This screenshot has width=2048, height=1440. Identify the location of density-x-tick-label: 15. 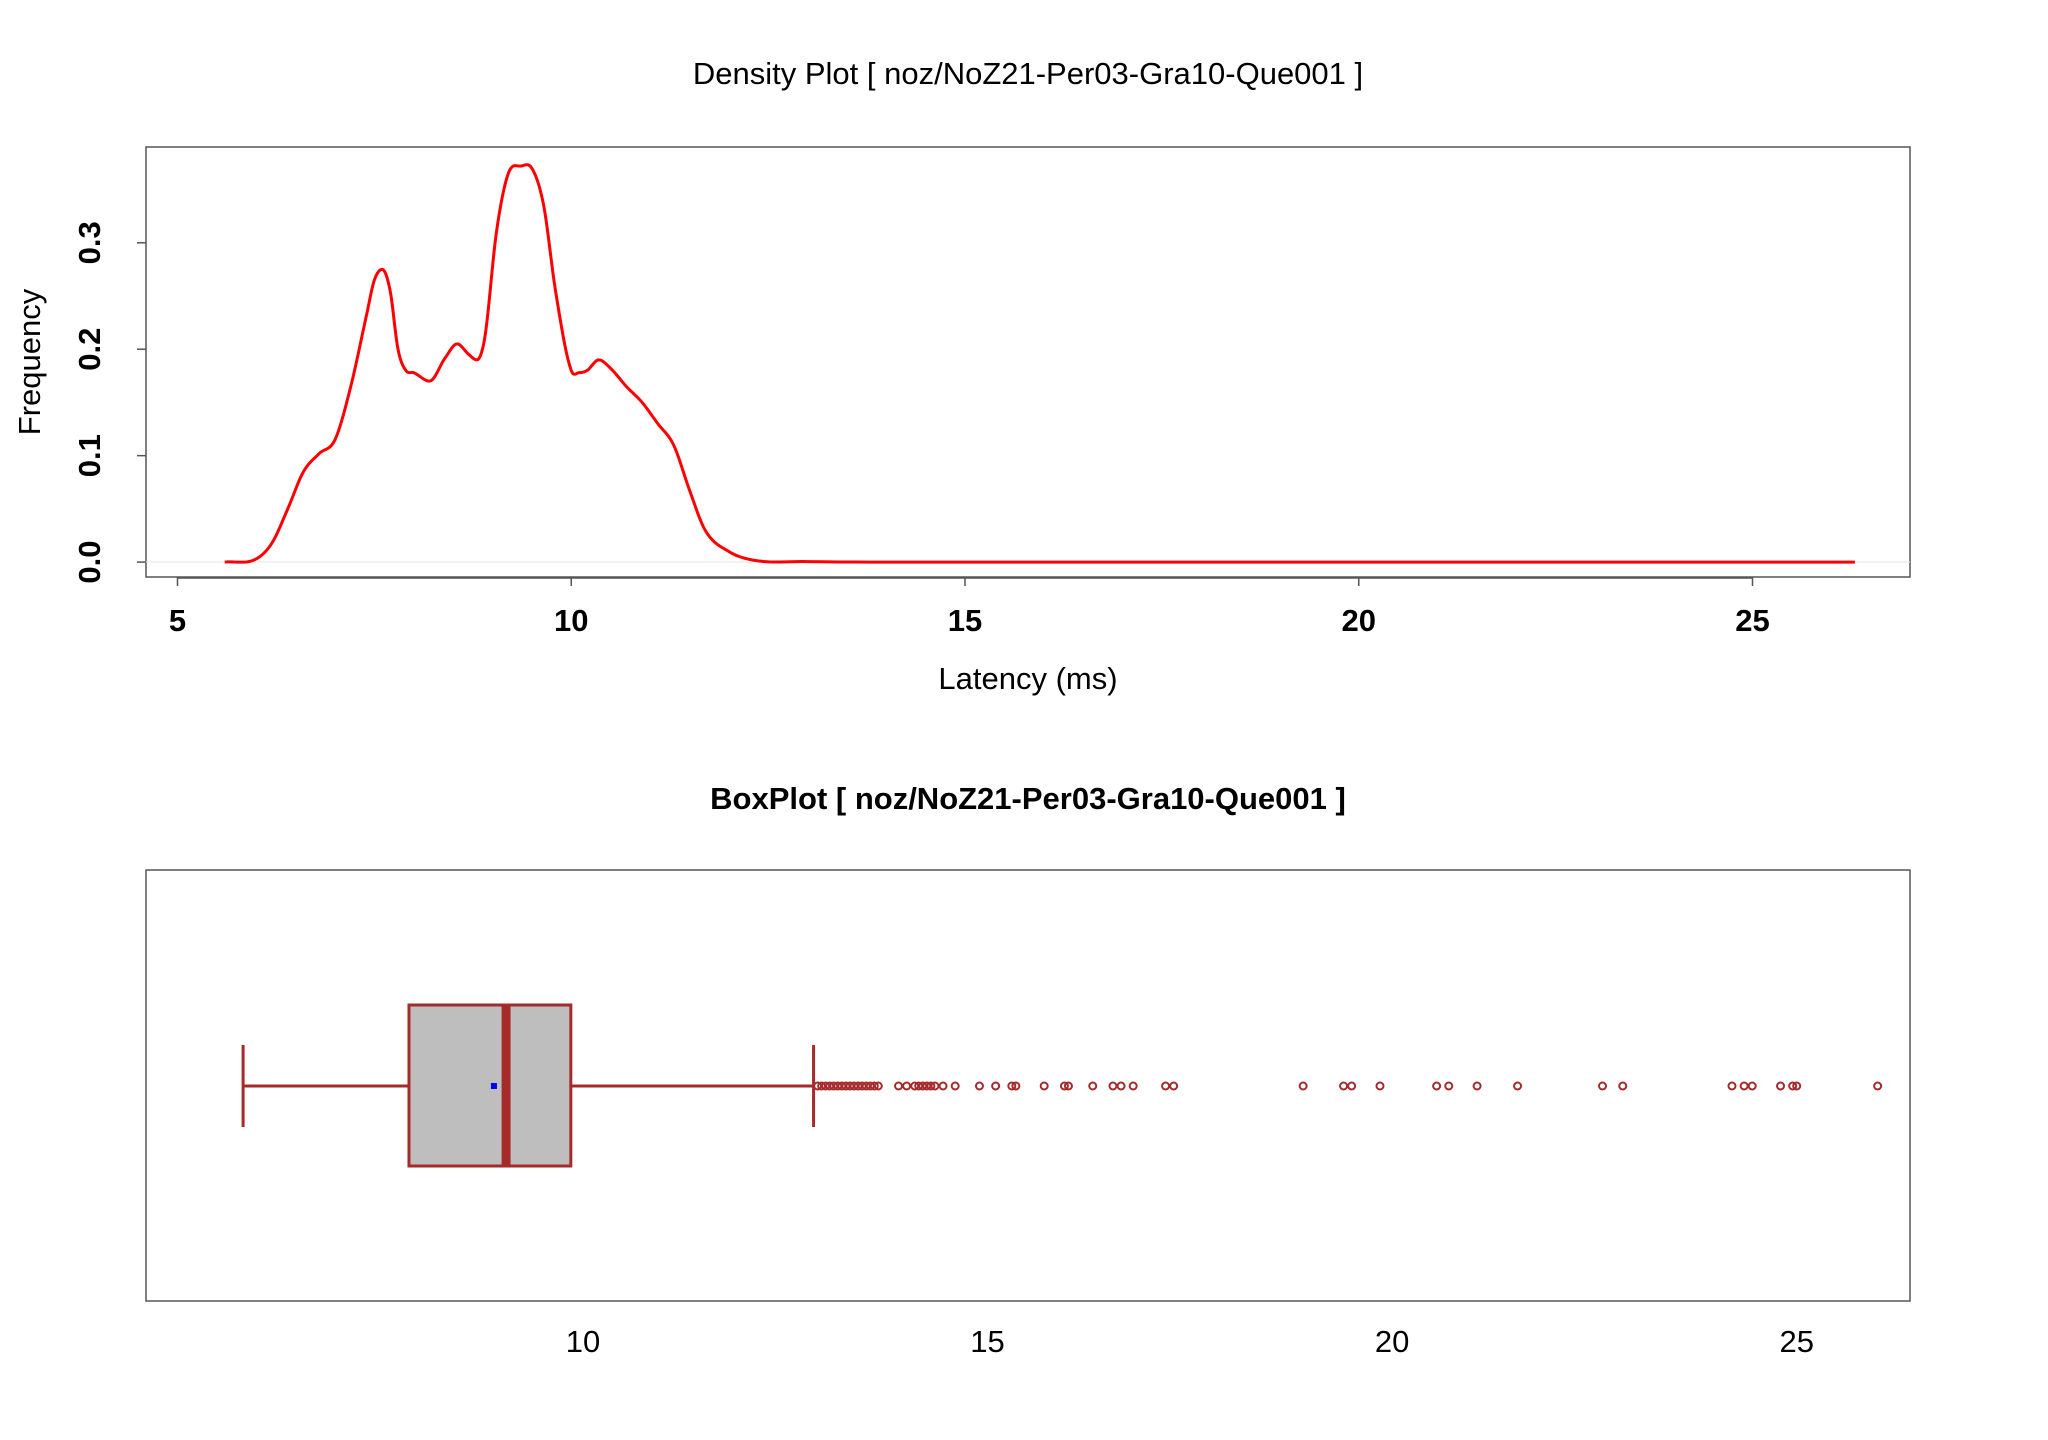
(965, 620).